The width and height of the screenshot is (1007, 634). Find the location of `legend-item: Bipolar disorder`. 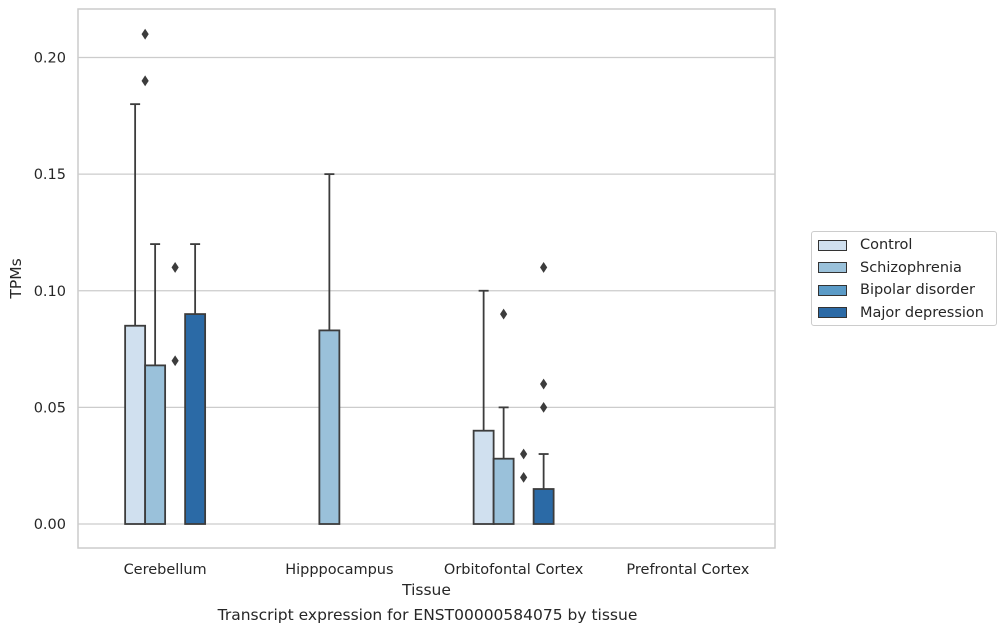

legend-item: Bipolar disorder is located at coordinates (896, 290).